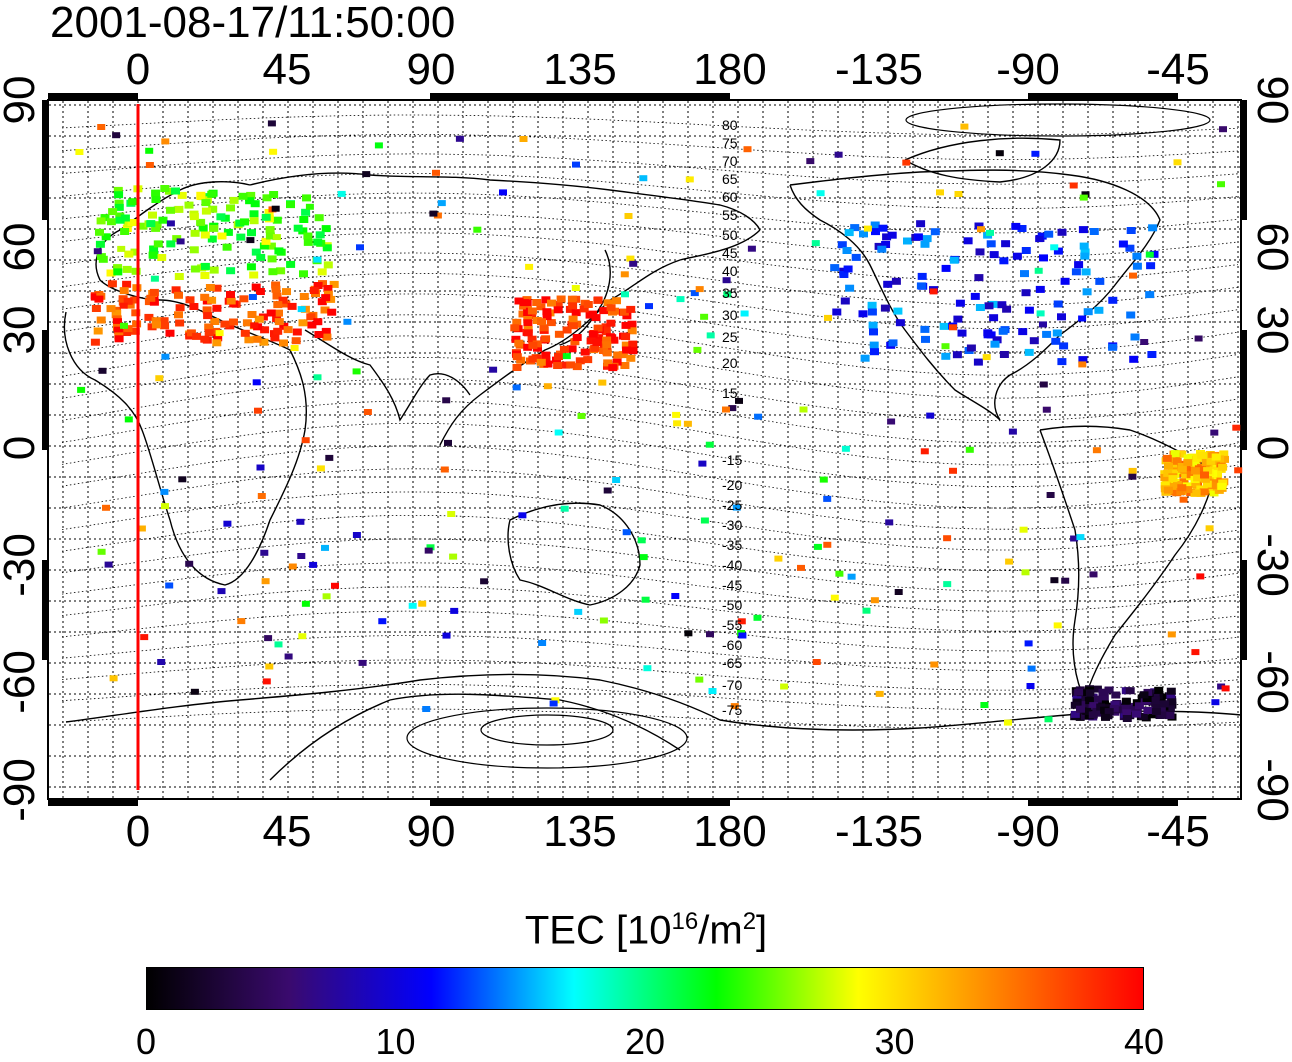 The image size is (1292, 1062). Describe the element at coordinates (730, 215) in the screenshot. I see `contour-label: 55` at that location.